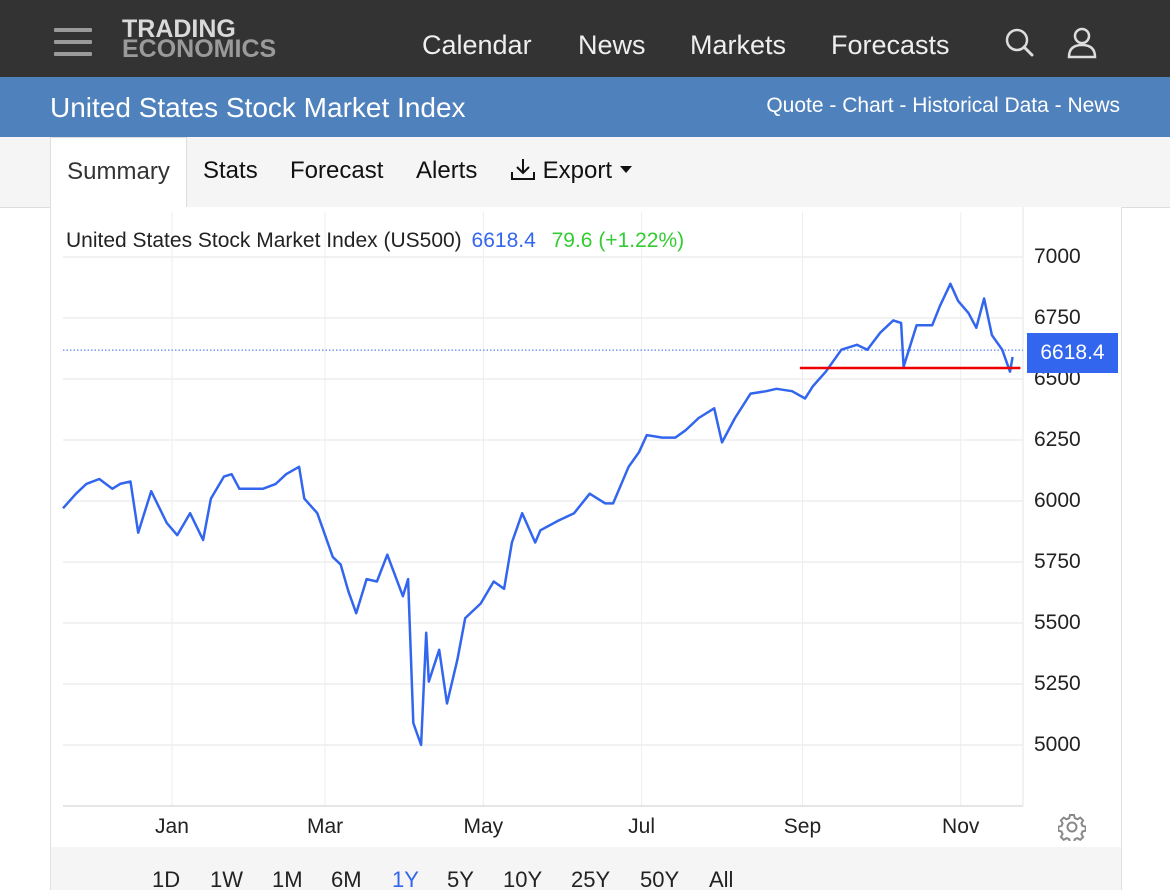  Describe the element at coordinates (287, 879) in the screenshot. I see `range-1m: 1M` at that location.